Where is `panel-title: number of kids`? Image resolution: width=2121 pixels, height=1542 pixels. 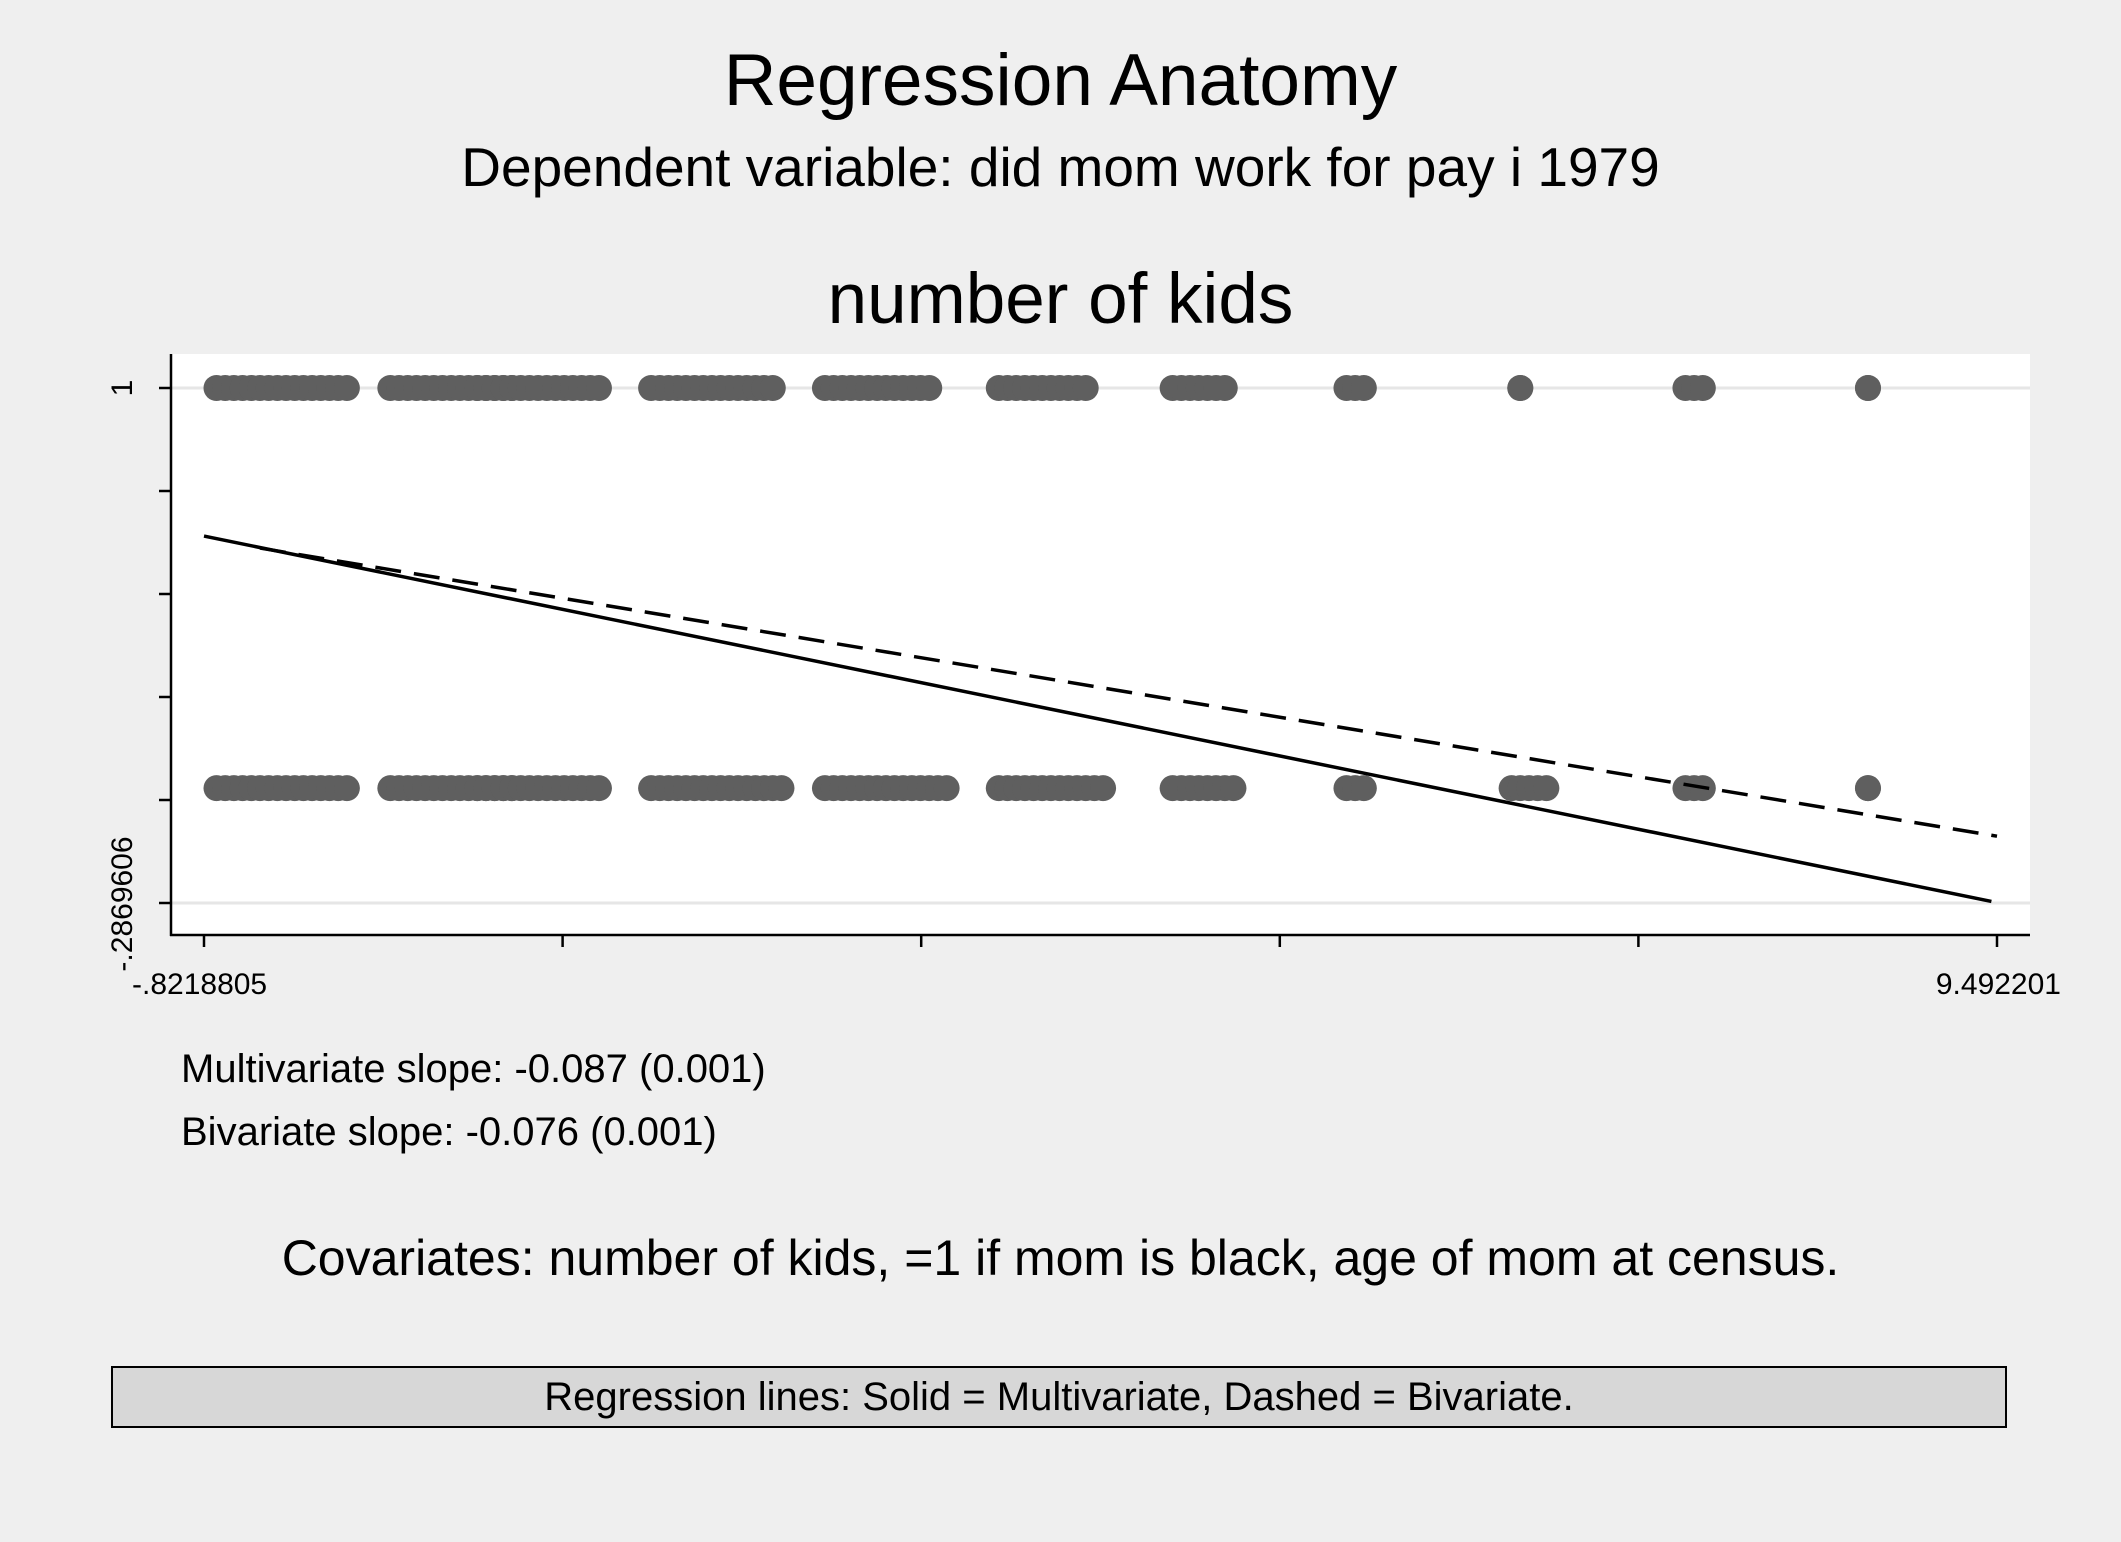 panel-title: number of kids is located at coordinates (1060, 299).